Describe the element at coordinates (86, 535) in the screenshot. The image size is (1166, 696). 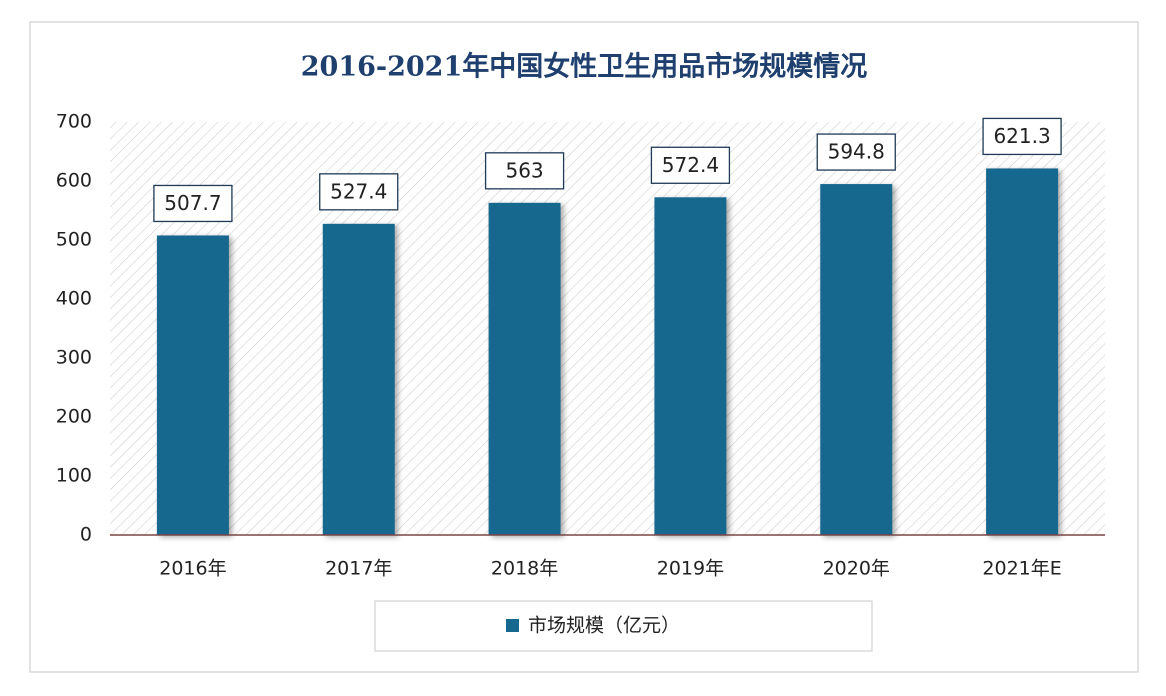
I see `y-tick-label: 0` at that location.